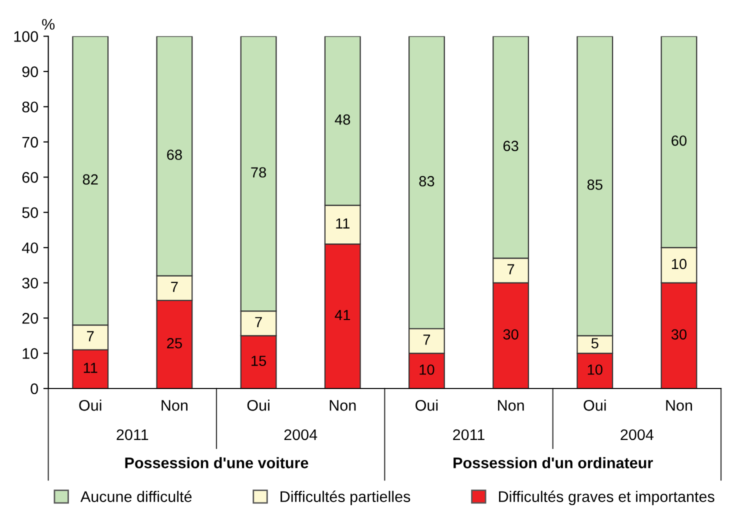  Describe the element at coordinates (426, 181) in the screenshot. I see `data-label: 83` at that location.